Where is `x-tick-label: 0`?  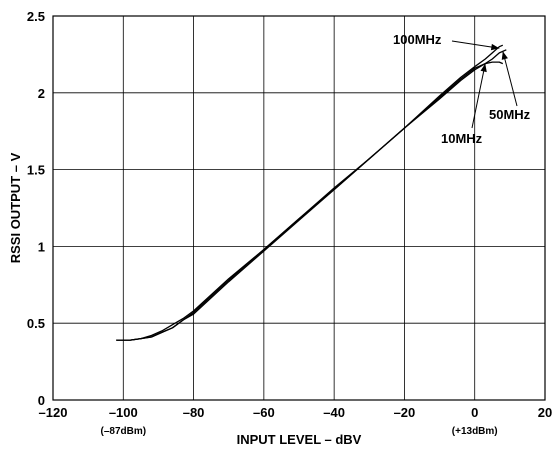
x-tick-label: 0 is located at coordinates (474, 412).